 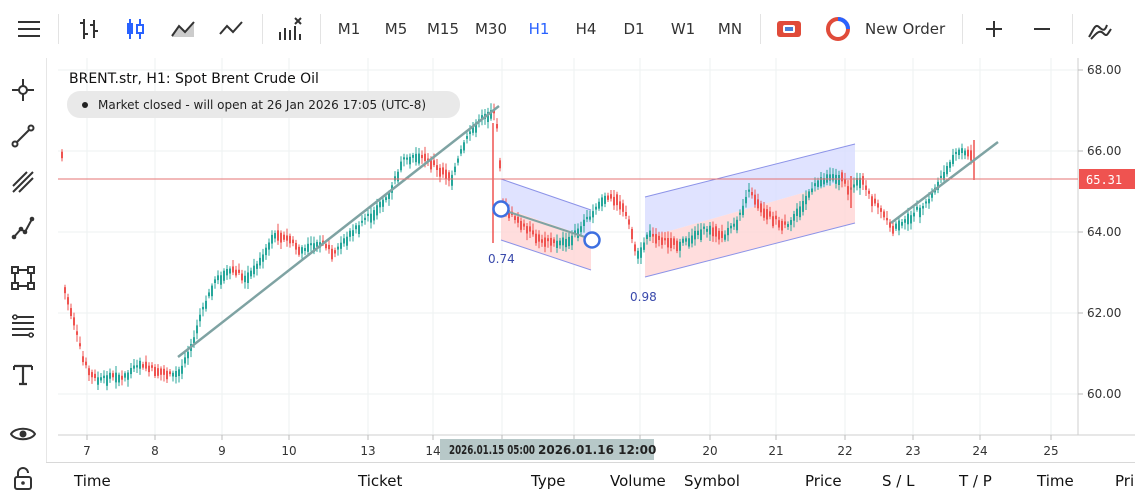 What do you see at coordinates (548, 481) in the screenshot?
I see `col-type: Type` at bounding box center [548, 481].